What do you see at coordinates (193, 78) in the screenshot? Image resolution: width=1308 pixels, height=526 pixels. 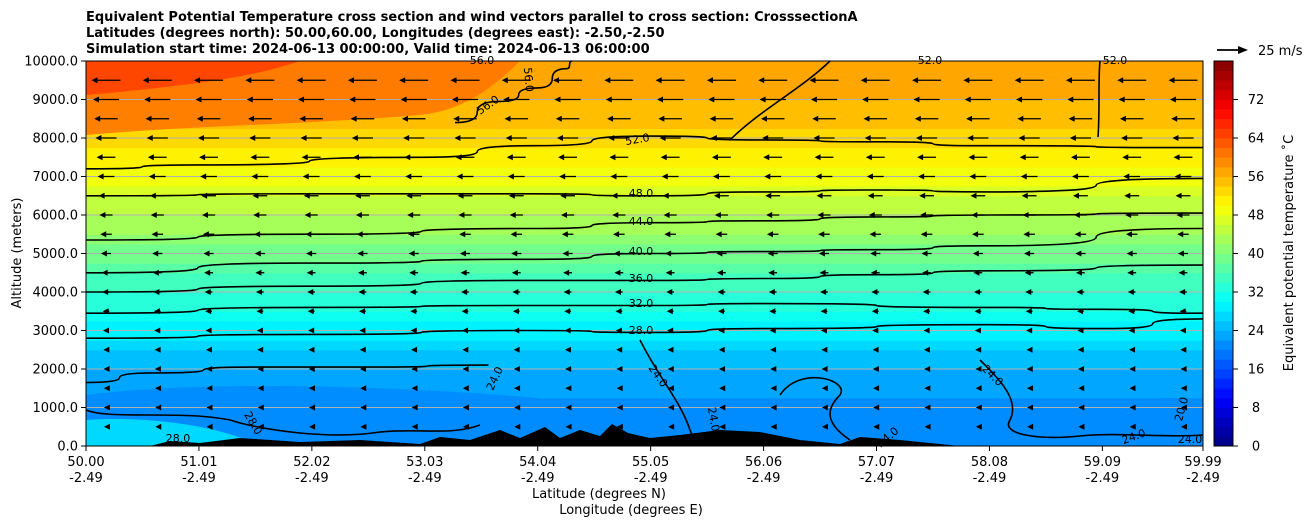 I see `warm-core-upper-left` at bounding box center [193, 78].